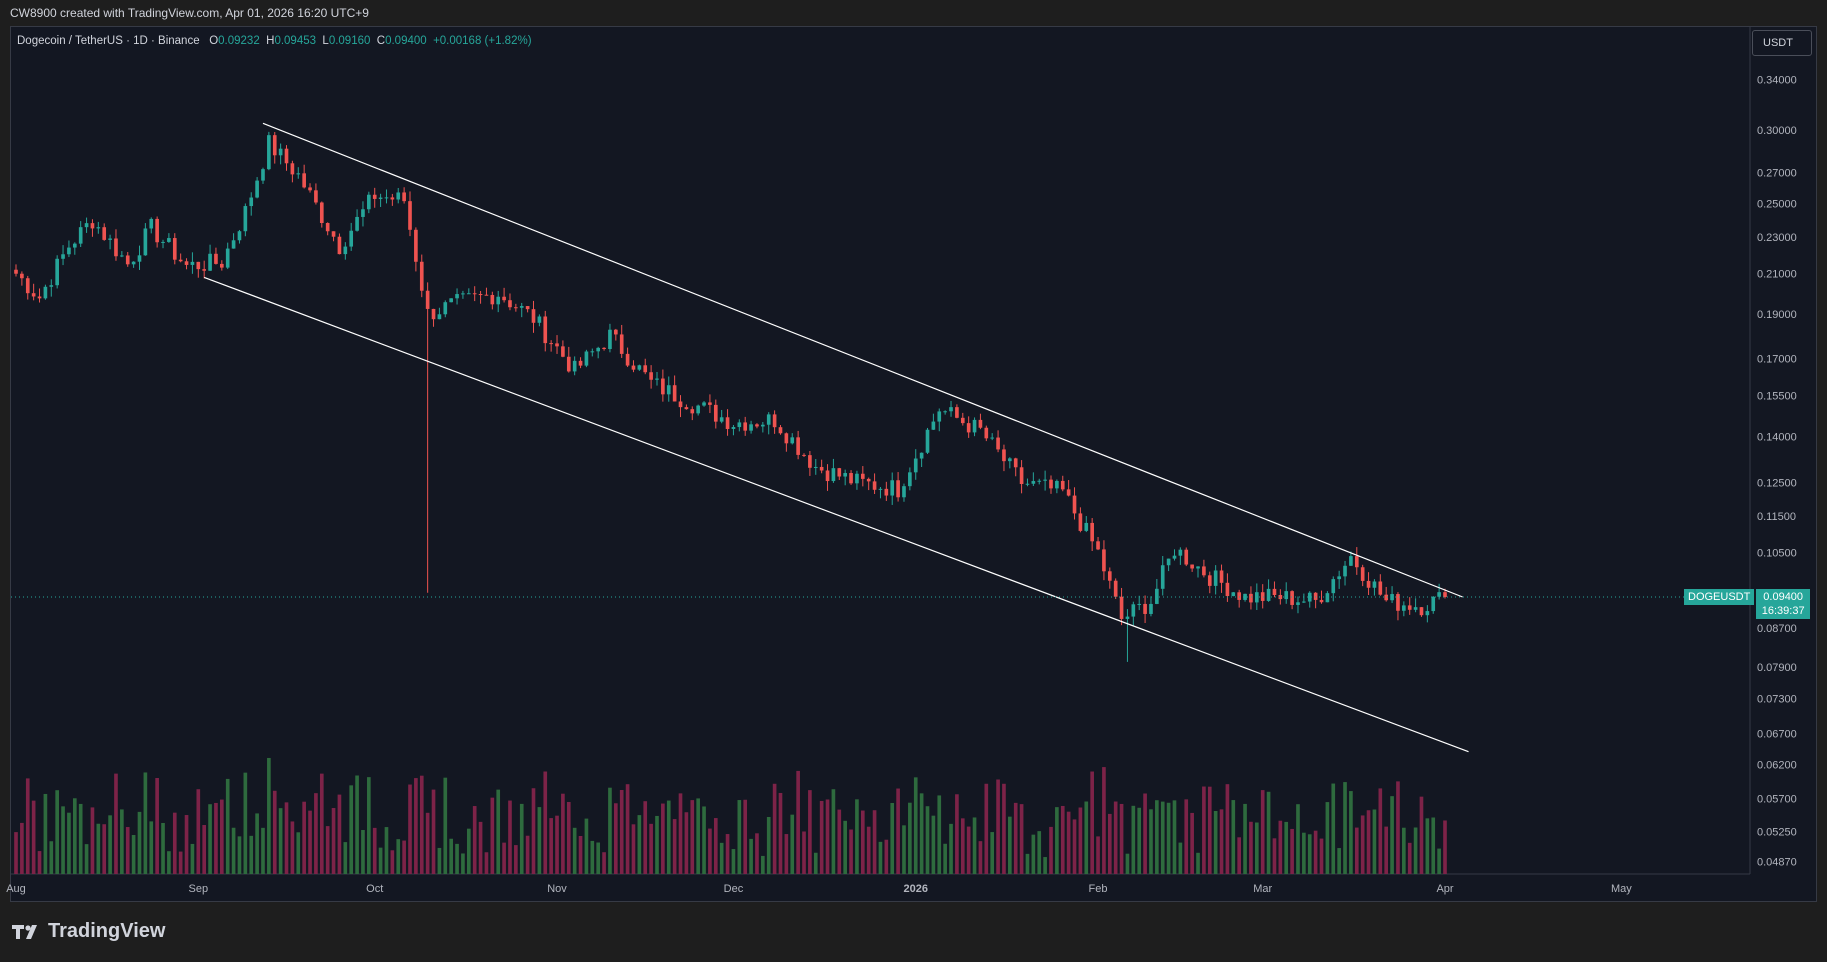  What do you see at coordinates (199, 889) in the screenshot?
I see `x-tick-label: Sep` at bounding box center [199, 889].